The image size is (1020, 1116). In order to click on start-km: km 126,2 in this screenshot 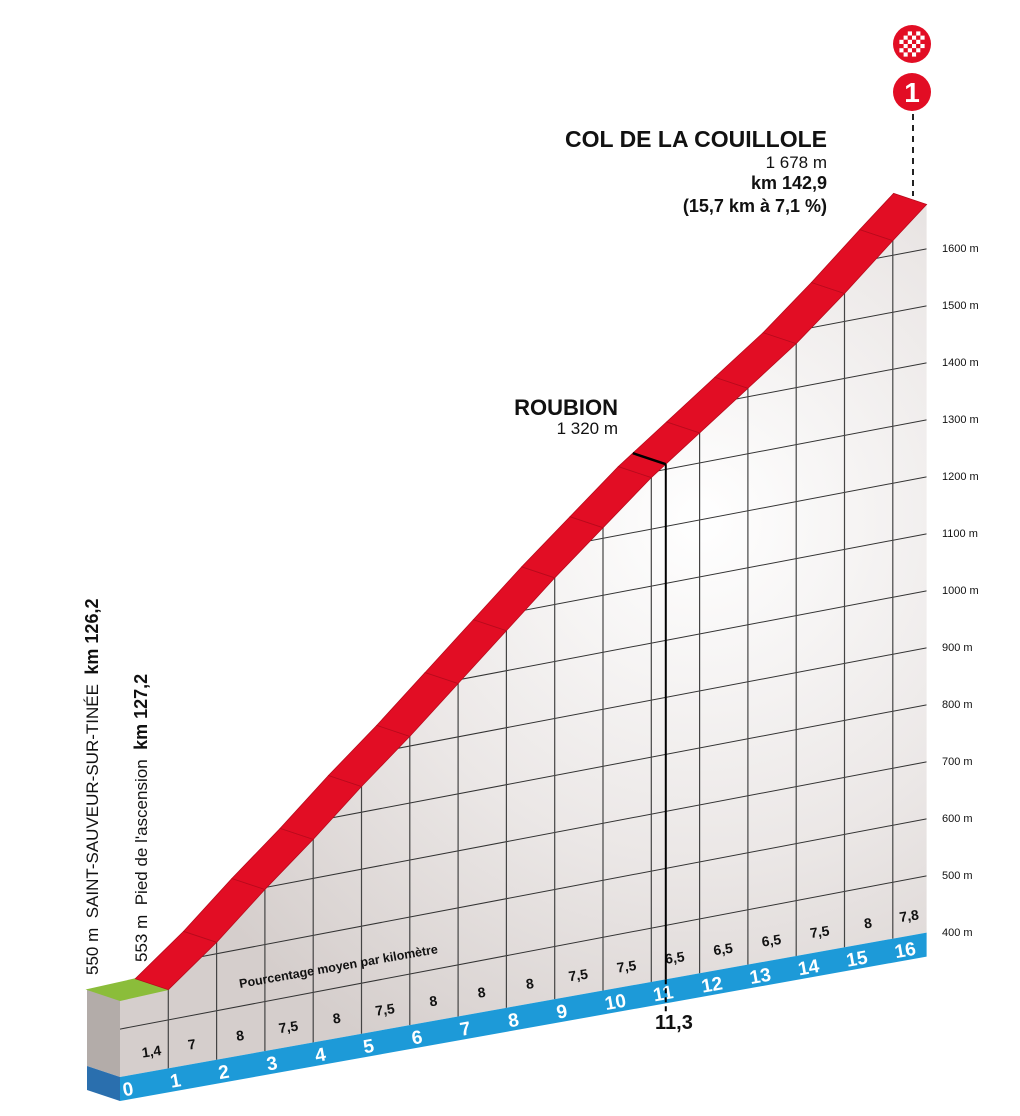, I will do `click(92, 636)`.